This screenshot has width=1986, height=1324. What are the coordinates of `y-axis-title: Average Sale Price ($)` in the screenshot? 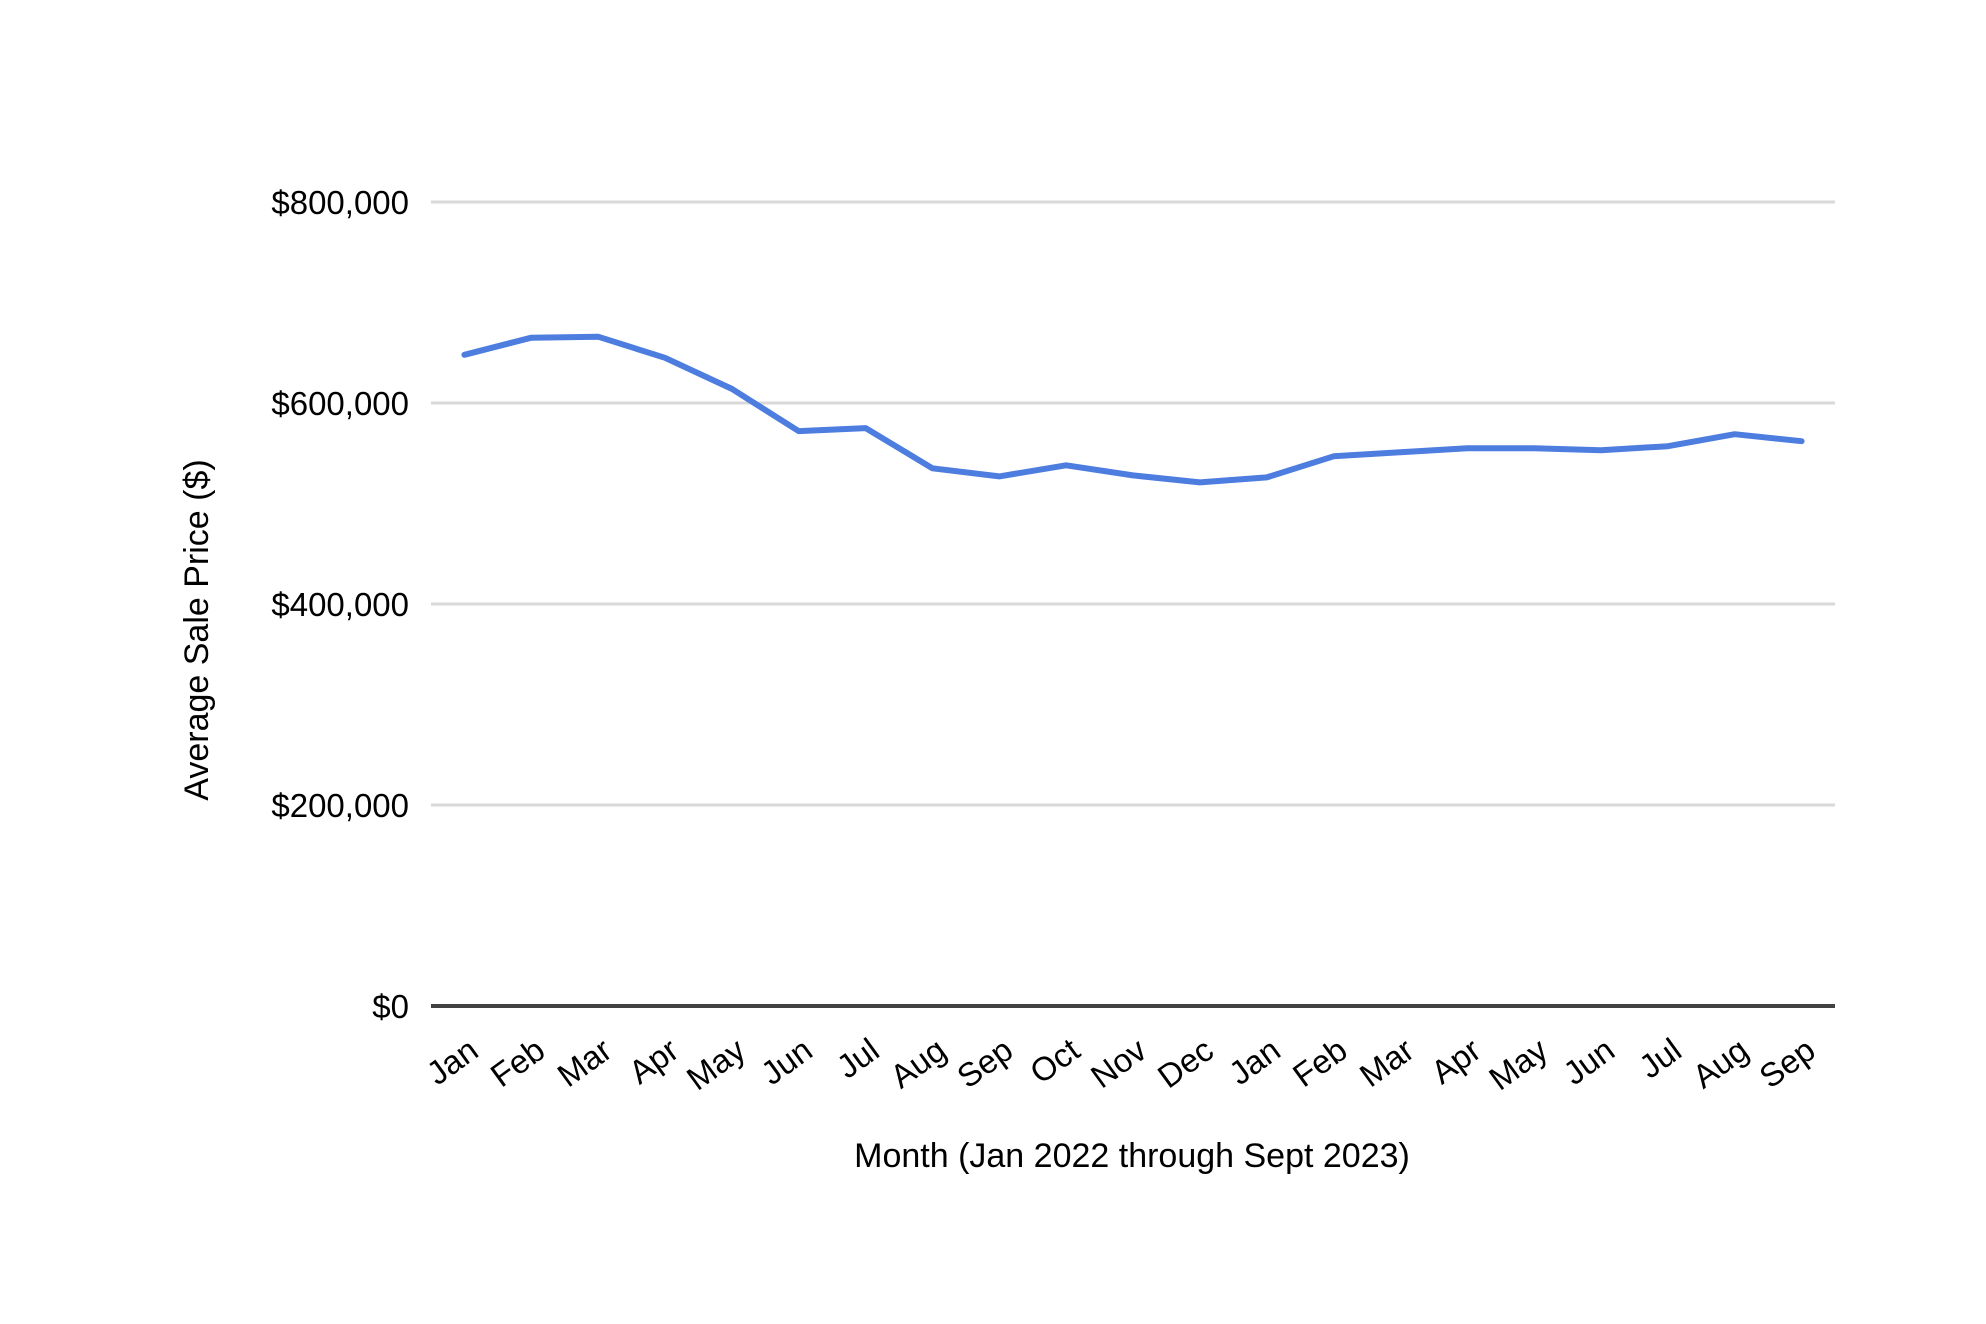 It's located at (197, 630).